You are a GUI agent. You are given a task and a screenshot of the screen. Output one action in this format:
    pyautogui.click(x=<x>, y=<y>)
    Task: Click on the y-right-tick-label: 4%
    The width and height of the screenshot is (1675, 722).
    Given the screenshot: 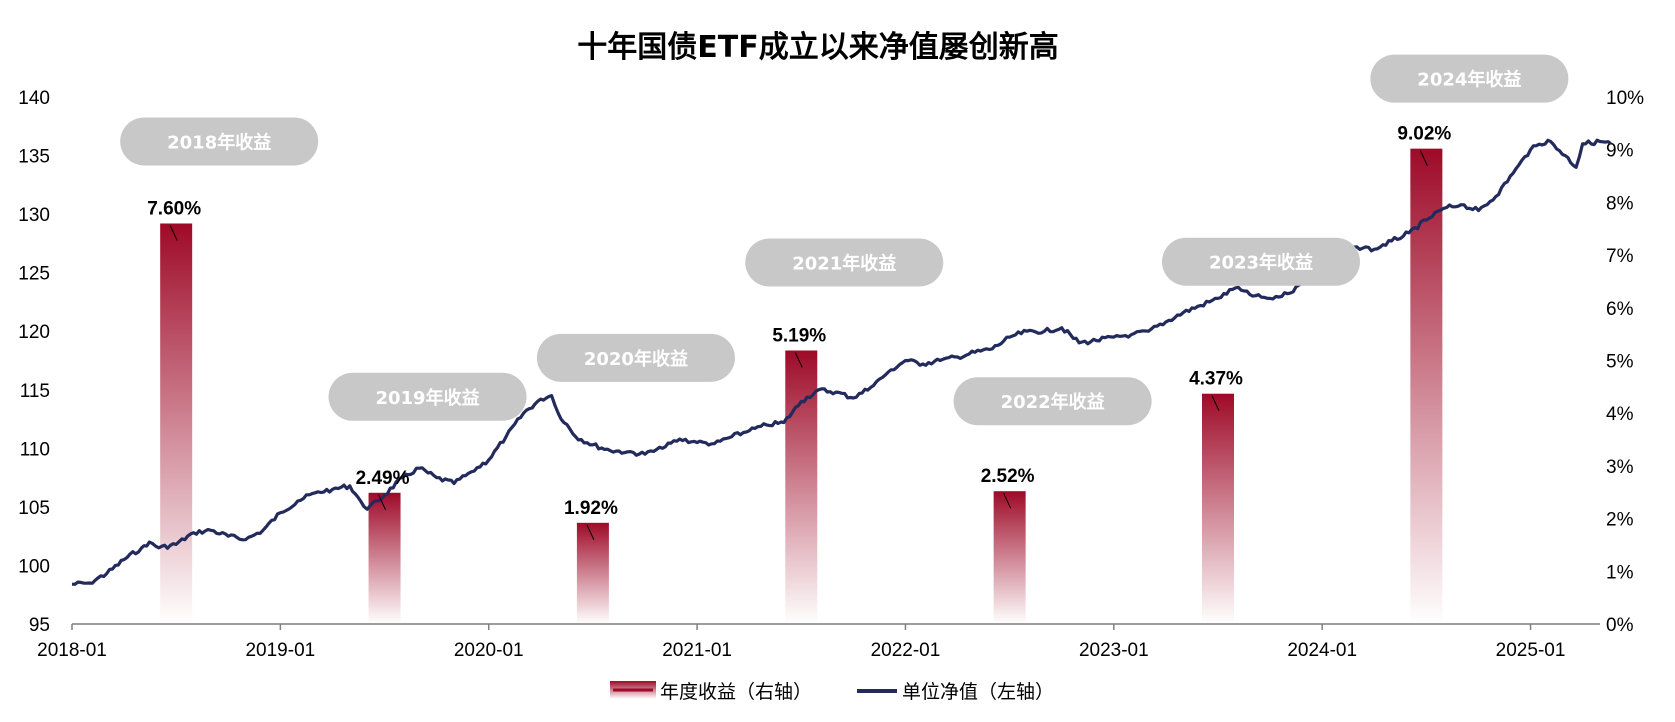 What is the action you would take?
    pyautogui.click(x=1620, y=414)
    